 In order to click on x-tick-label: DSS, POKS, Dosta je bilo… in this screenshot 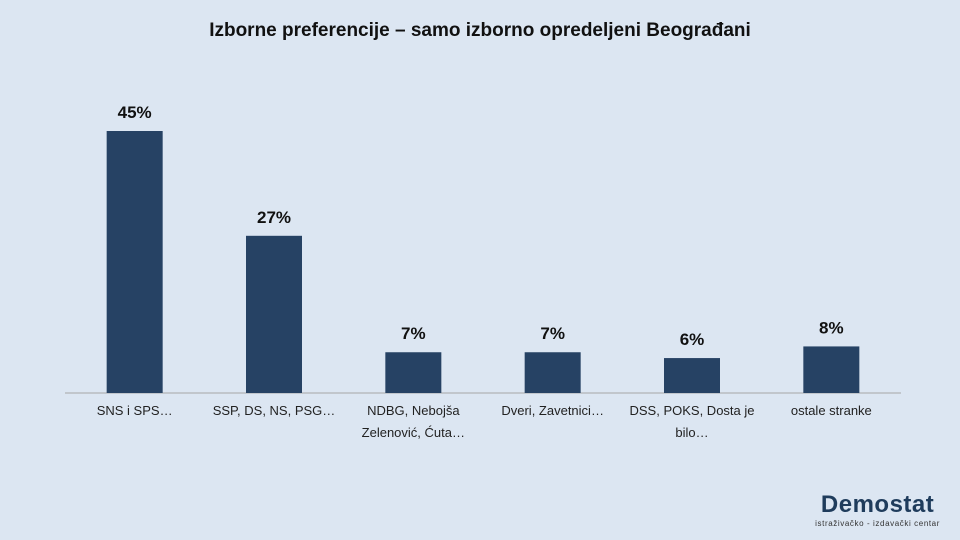, I will do `click(692, 421)`.